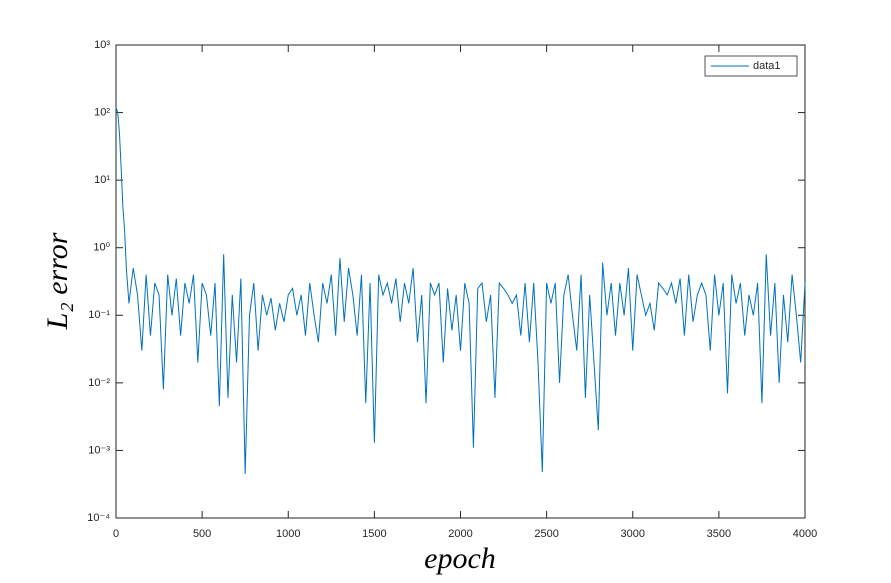  Describe the element at coordinates (374, 534) in the screenshot. I see `x-tick-label: 1500` at that location.